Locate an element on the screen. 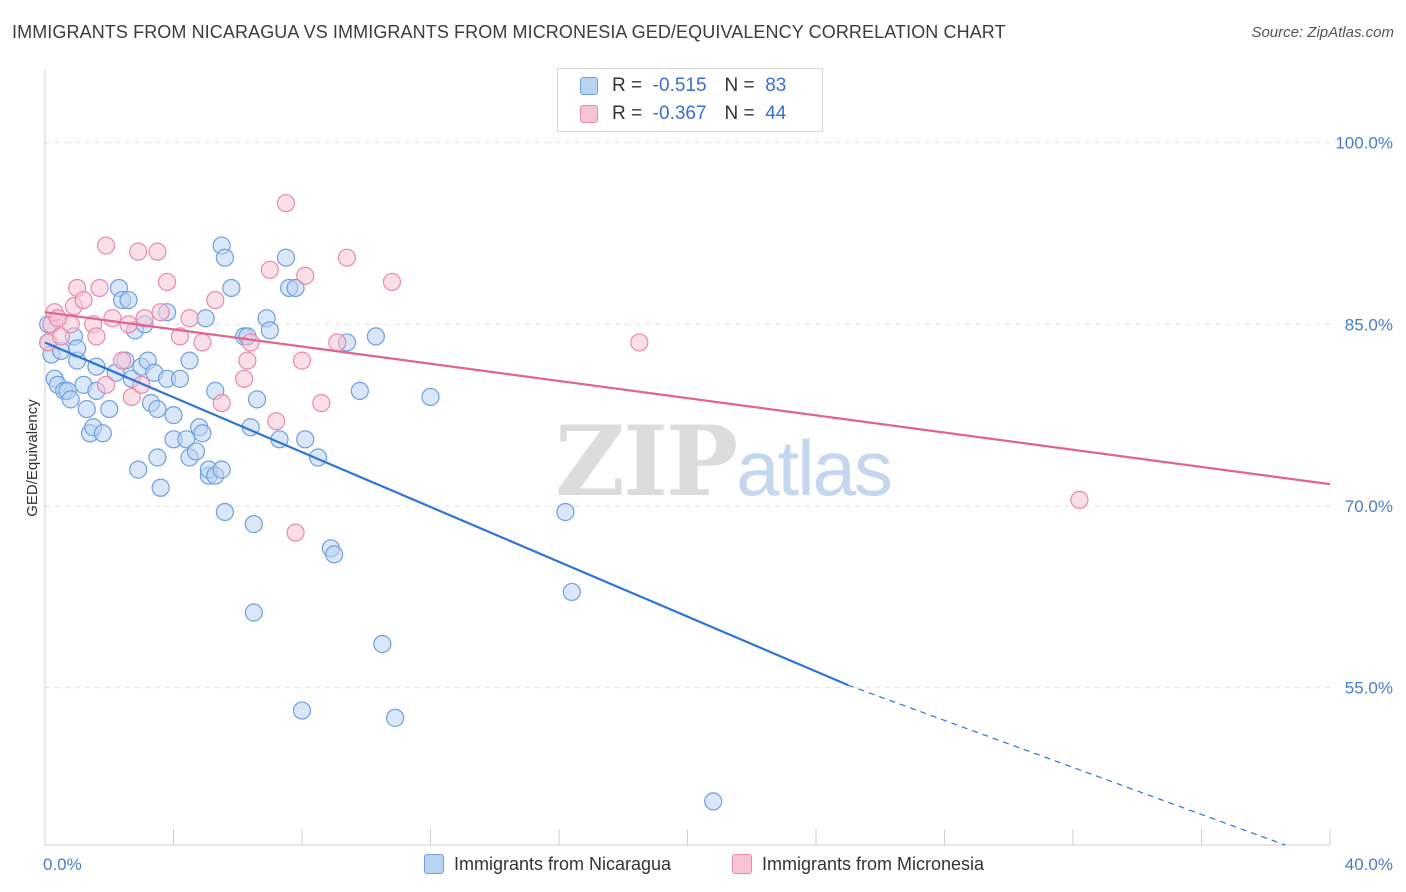 The width and height of the screenshot is (1406, 892). bottom-legend-nicaragua: Immigrants from Nicaragua is located at coordinates (547, 864).